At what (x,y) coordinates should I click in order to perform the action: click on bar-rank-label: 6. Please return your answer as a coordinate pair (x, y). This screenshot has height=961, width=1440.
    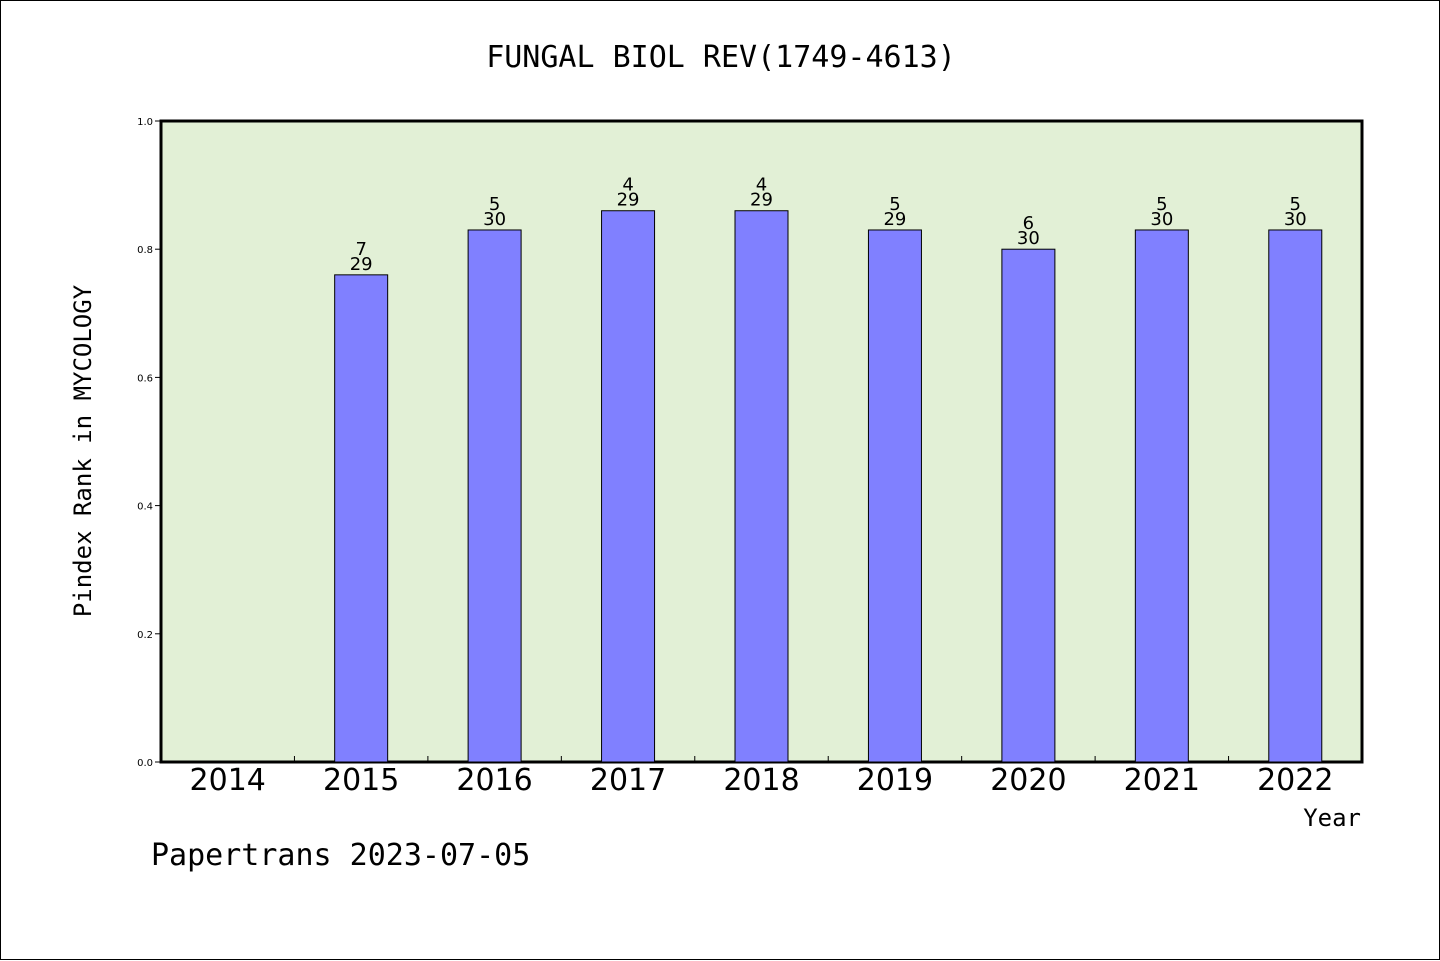
    Looking at the image, I should click on (1028, 223).